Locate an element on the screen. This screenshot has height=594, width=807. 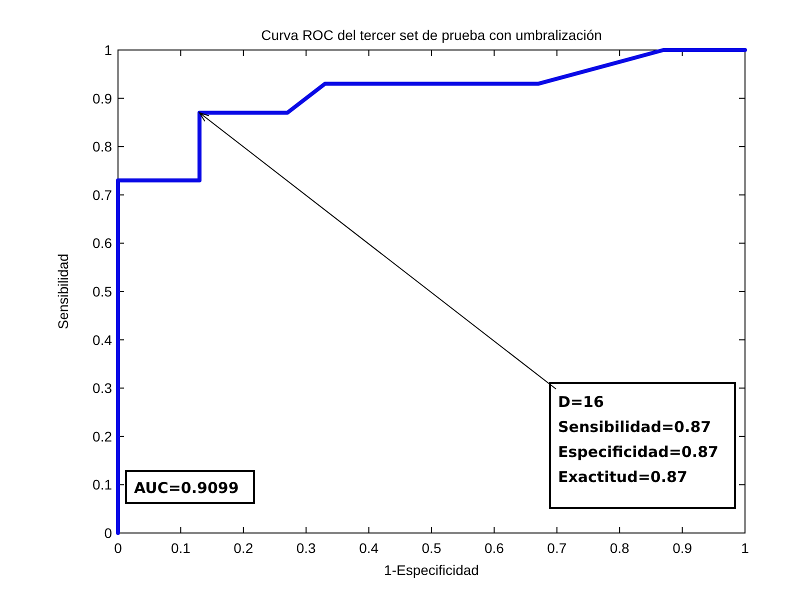
x-tick-label: 0.1 is located at coordinates (180, 548).